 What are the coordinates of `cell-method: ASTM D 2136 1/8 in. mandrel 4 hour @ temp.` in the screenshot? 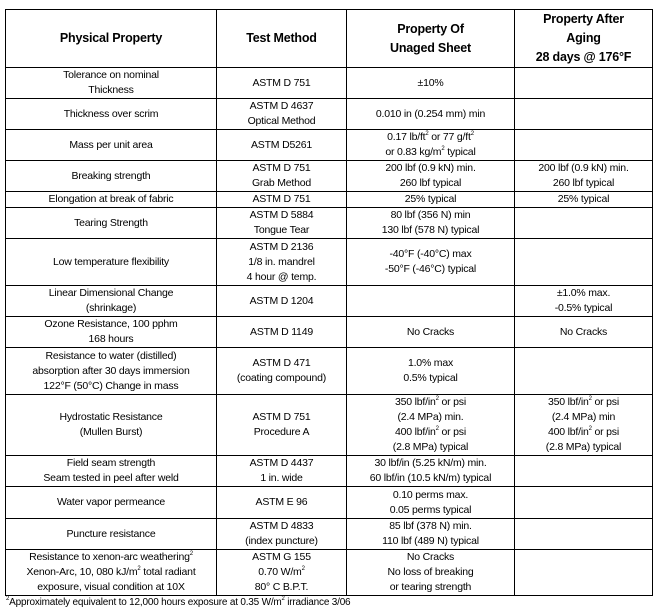 It's located at (281, 262).